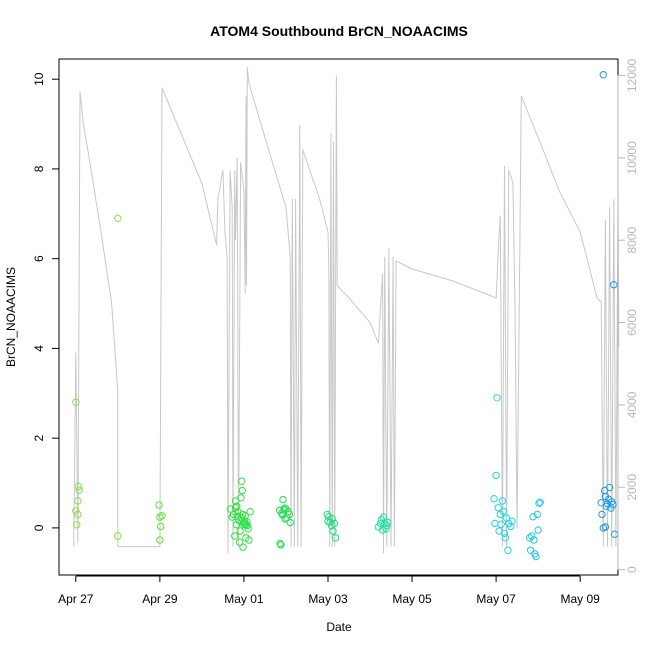 This screenshot has width=650, height=650. Describe the element at coordinates (39, 348) in the screenshot. I see `y-tick-label: 4` at that location.